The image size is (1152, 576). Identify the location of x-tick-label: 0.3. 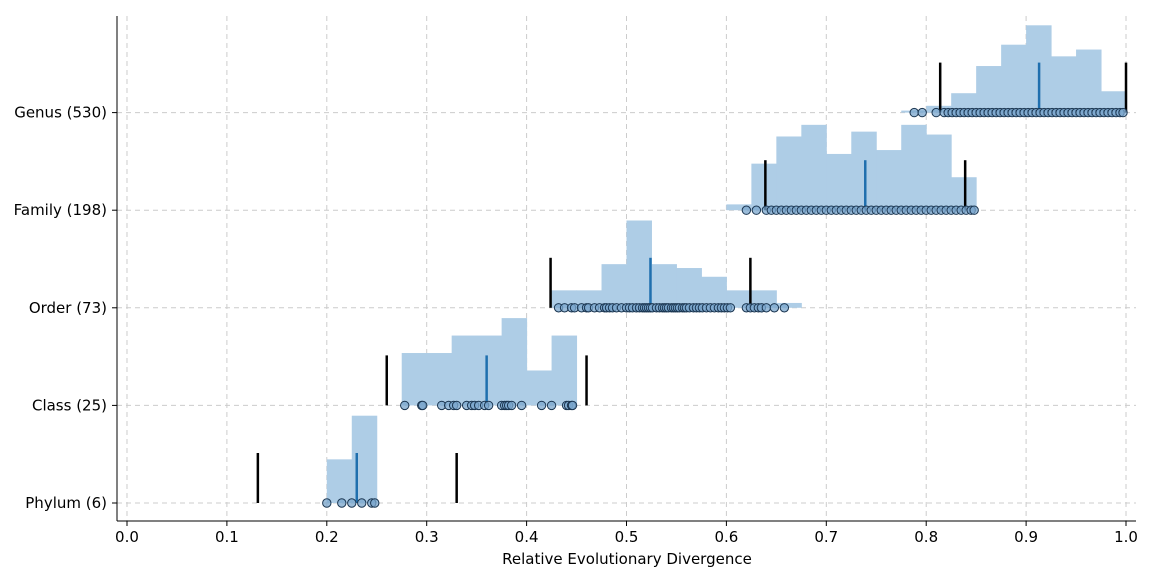
(427, 537).